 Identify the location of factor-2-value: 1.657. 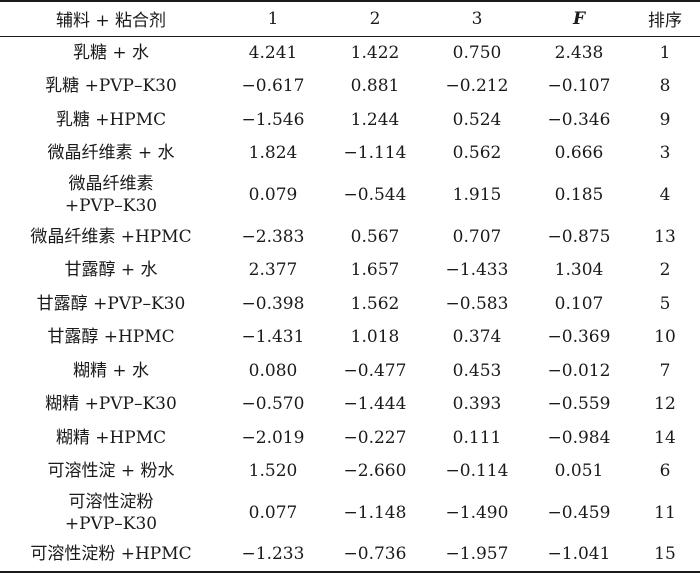
(375, 270).